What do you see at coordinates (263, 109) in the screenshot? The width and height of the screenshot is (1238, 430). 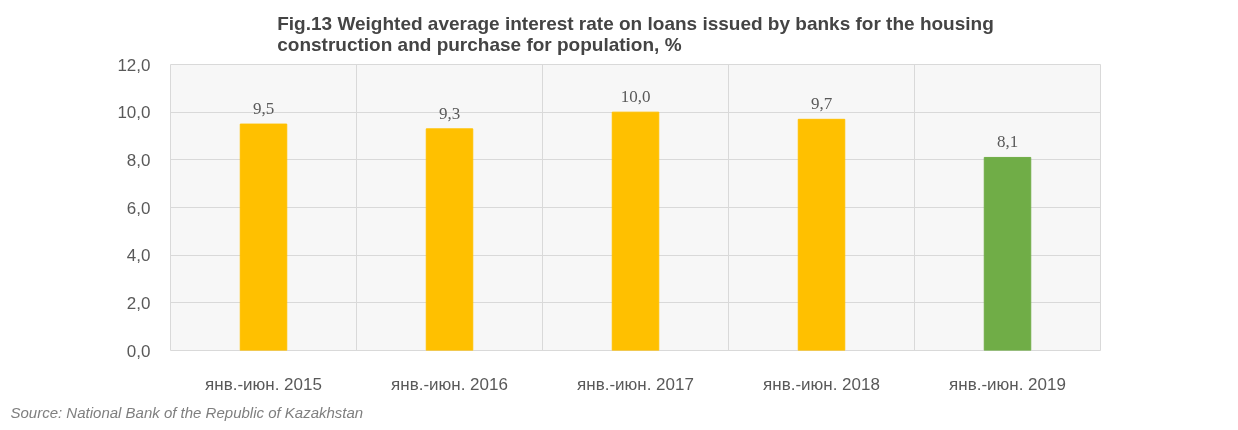 I see `data-label: 9,5` at bounding box center [263, 109].